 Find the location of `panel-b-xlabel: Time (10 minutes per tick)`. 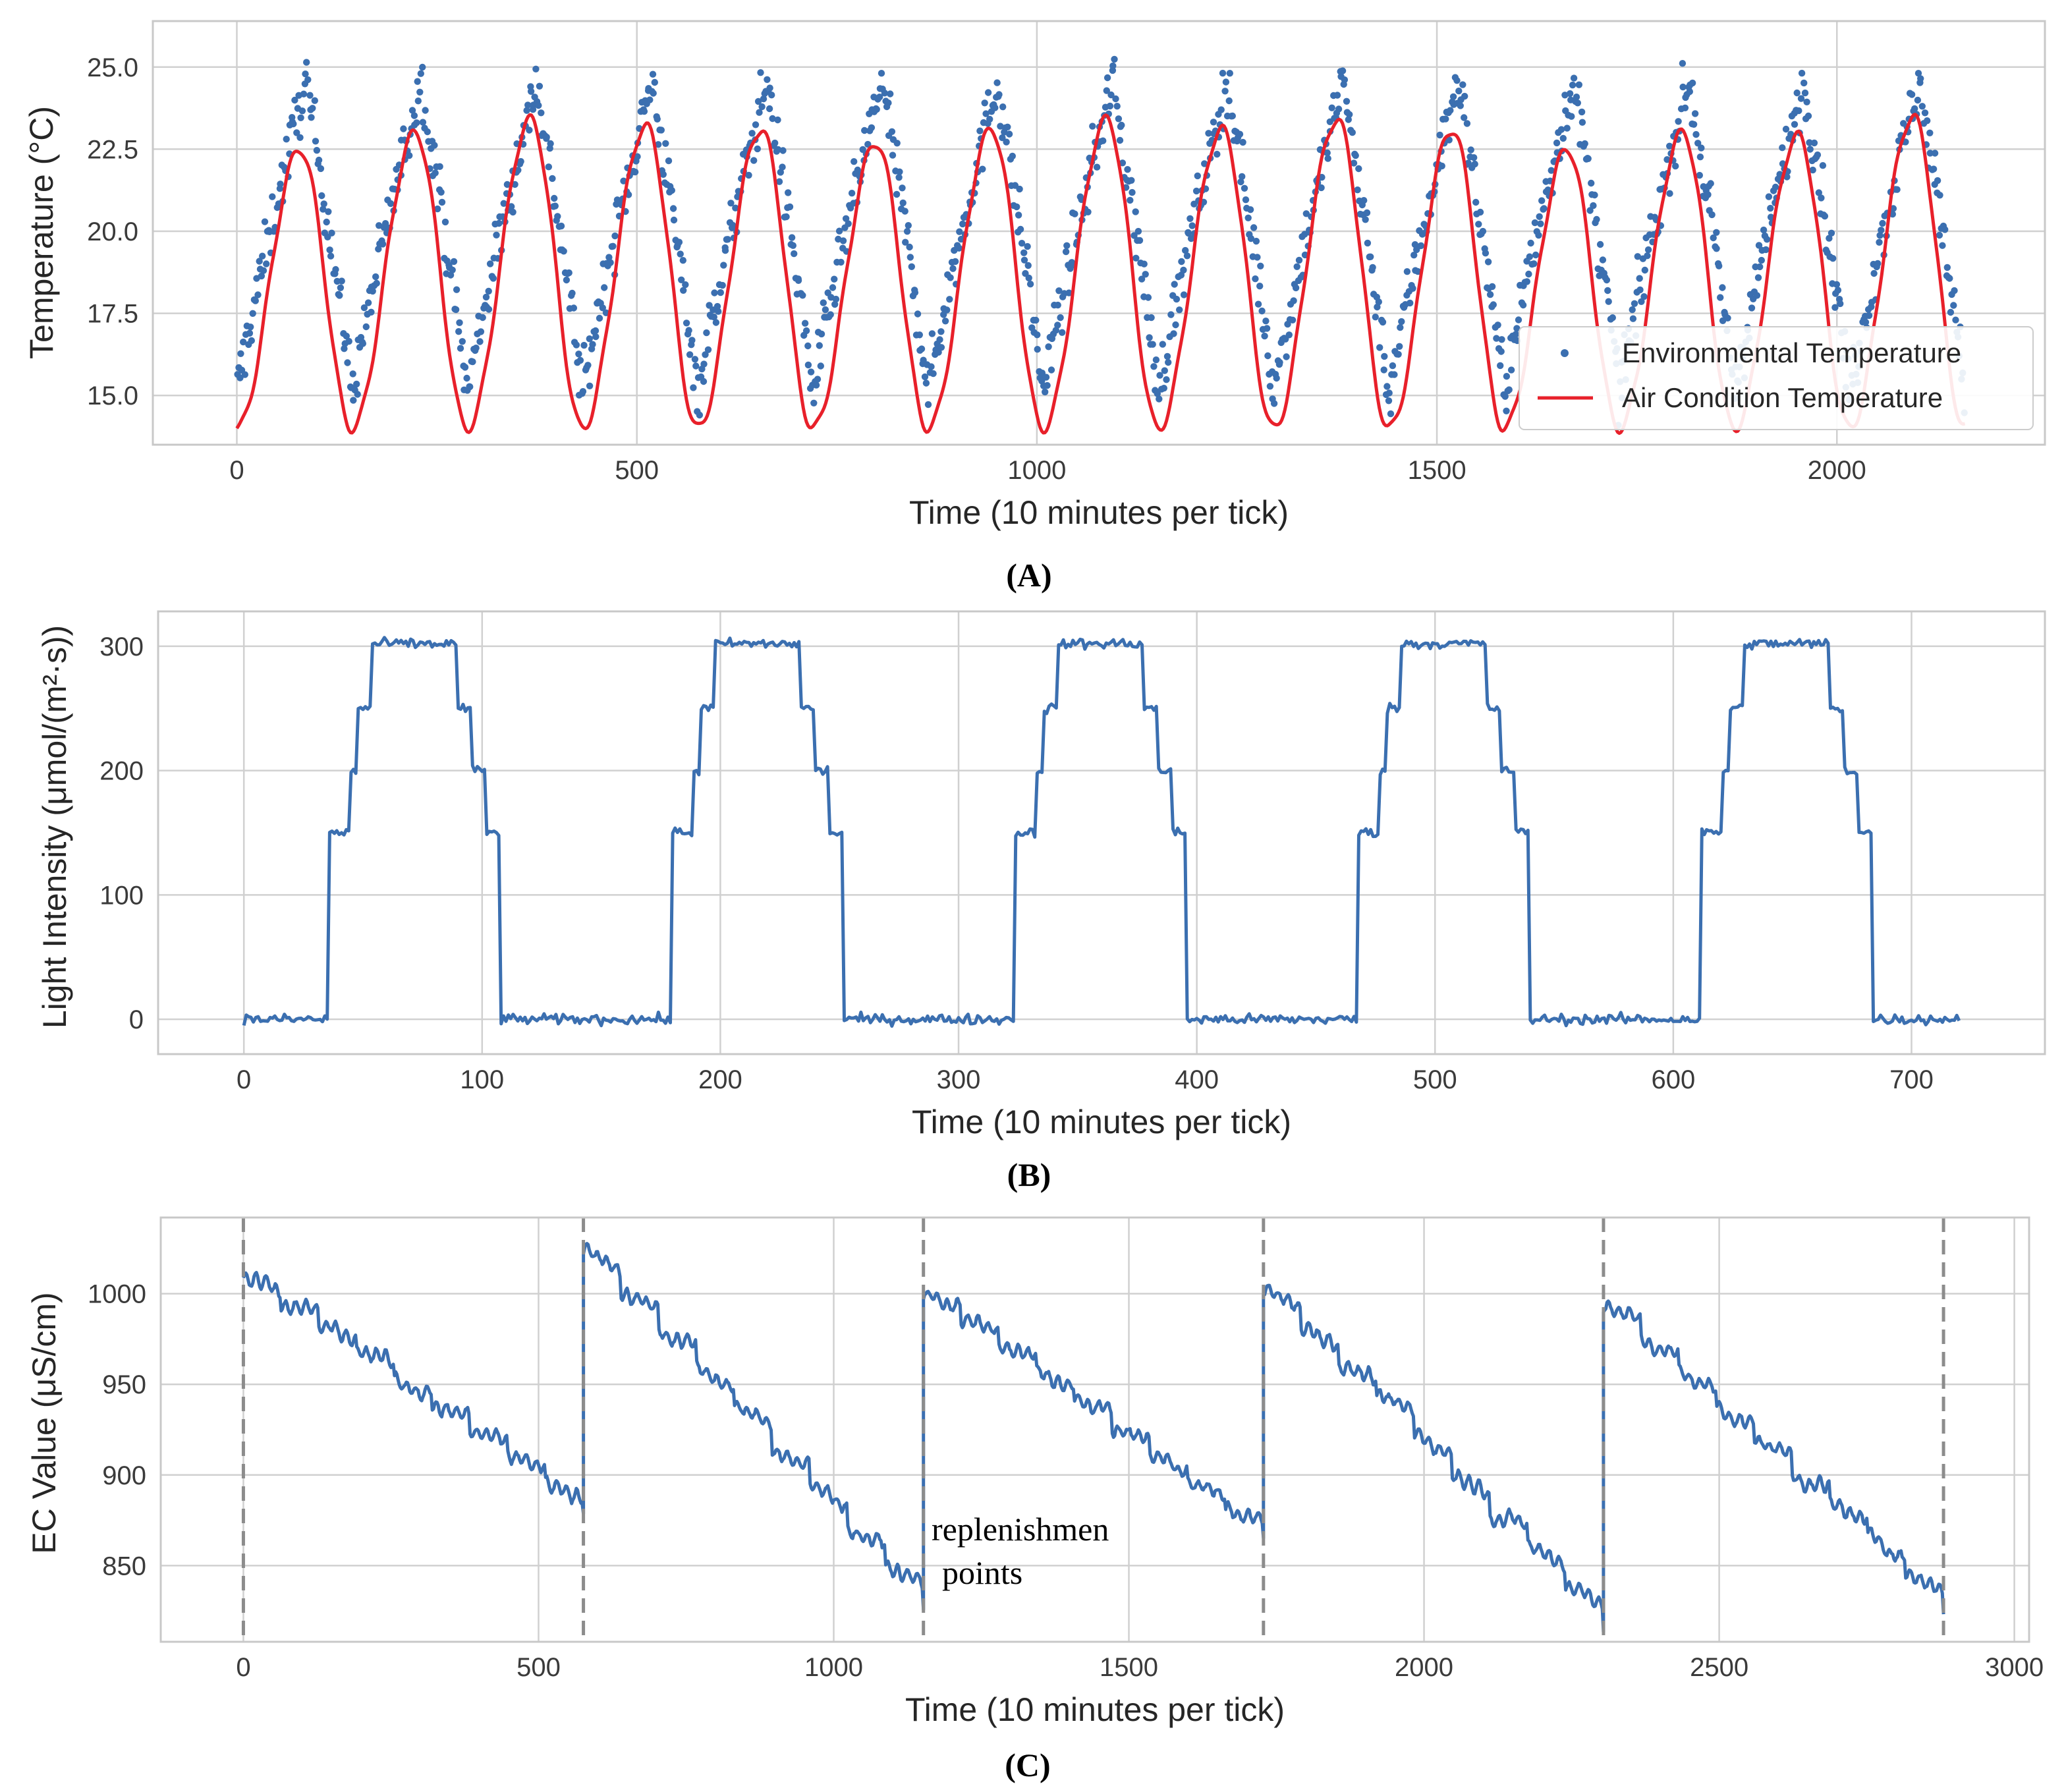

panel-b-xlabel: Time (10 minutes per tick) is located at coordinates (1101, 1122).